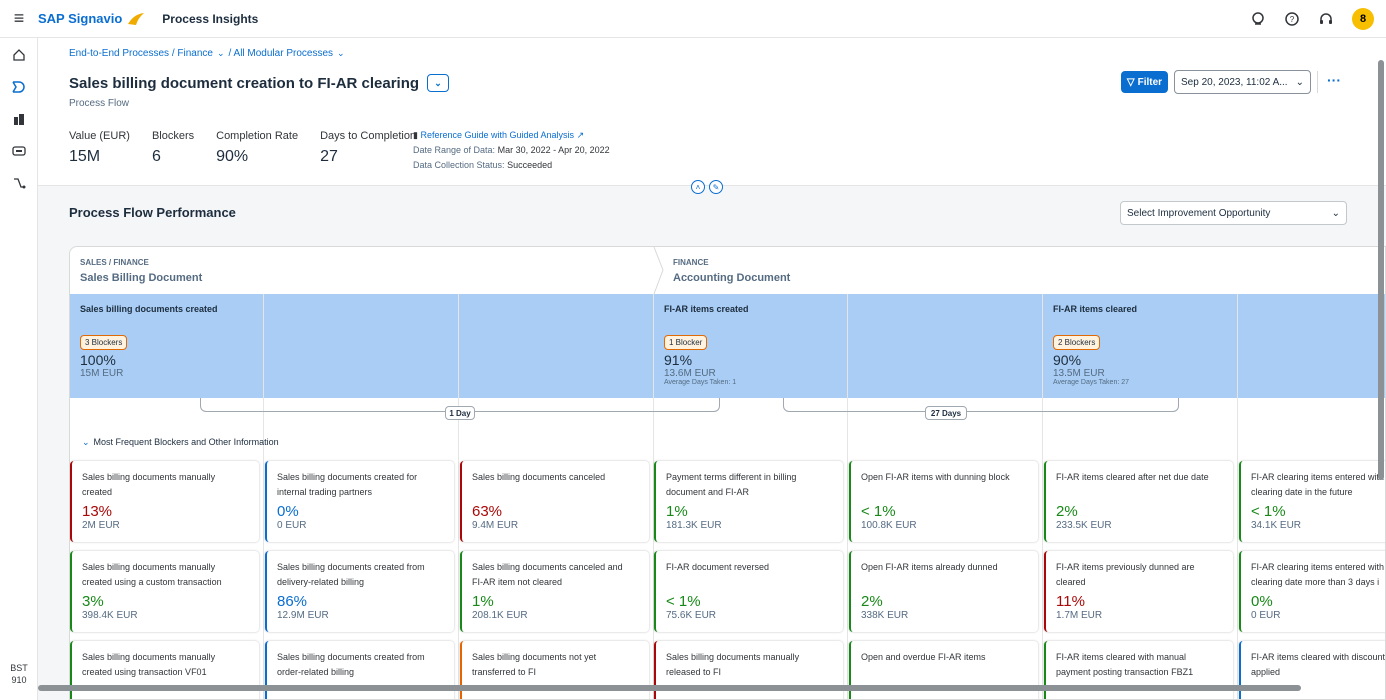 This screenshot has width=1386, height=700. What do you see at coordinates (19, 55) in the screenshot?
I see `home-icon` at bounding box center [19, 55].